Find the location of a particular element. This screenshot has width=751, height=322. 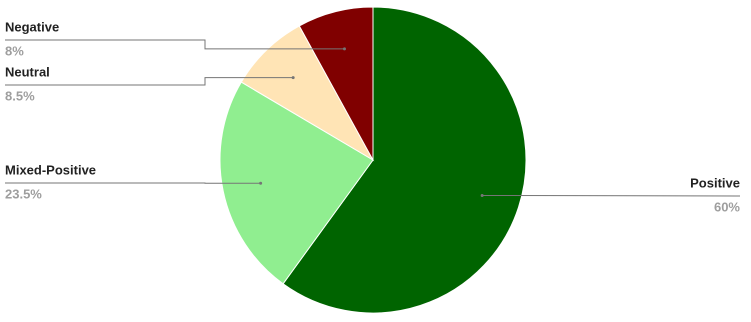

slice-value: 8.5% is located at coordinates (20, 95).